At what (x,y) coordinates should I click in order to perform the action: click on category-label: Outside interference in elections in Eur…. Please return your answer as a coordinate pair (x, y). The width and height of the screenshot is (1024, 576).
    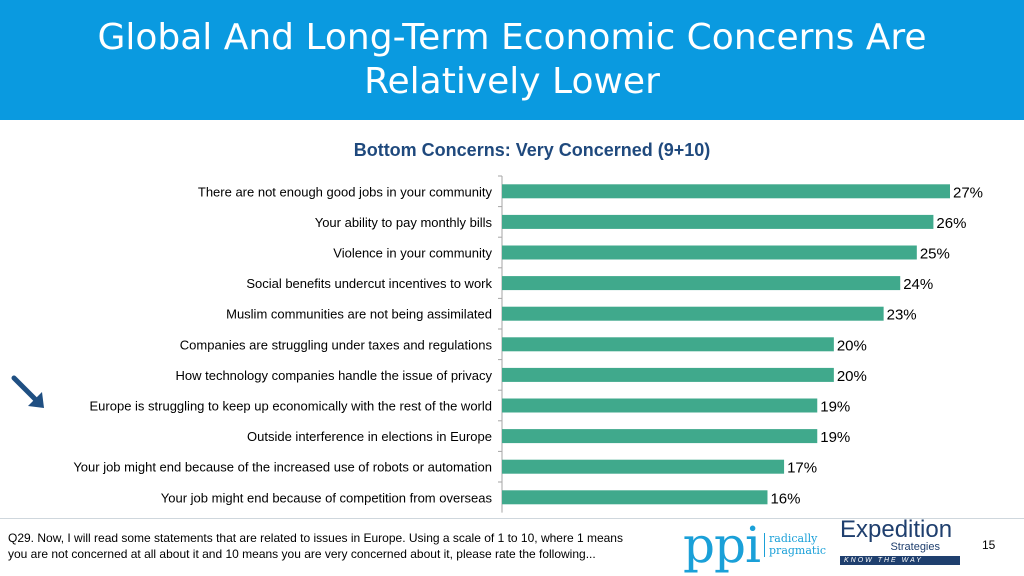
    Looking at the image, I should click on (369, 436).